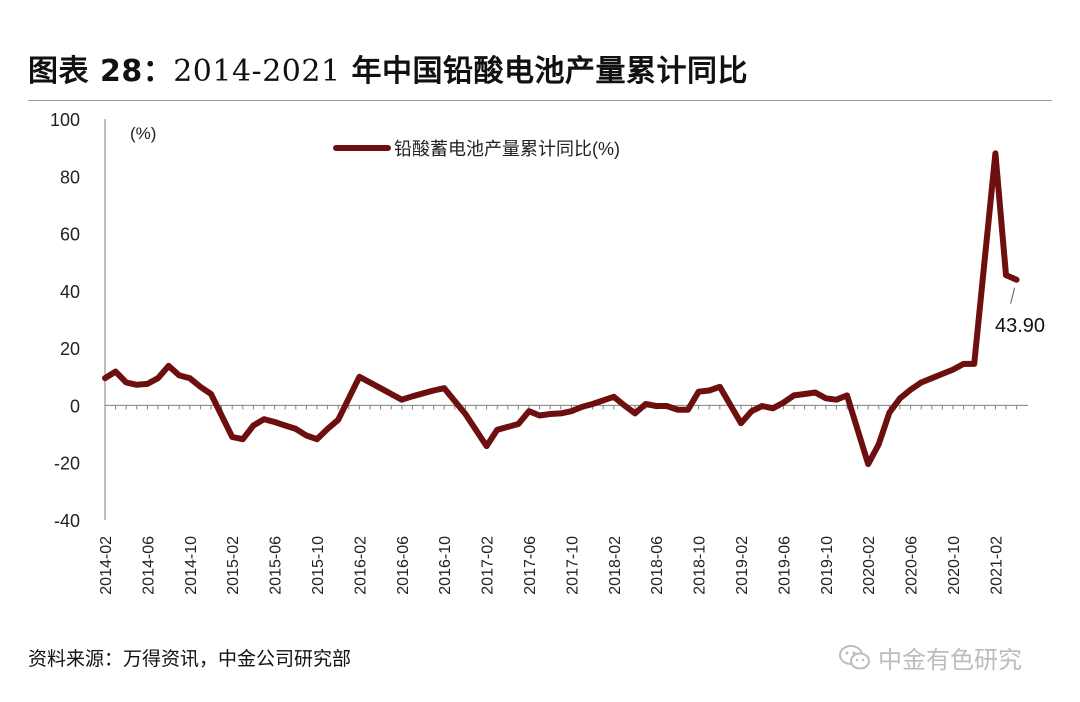  What do you see at coordinates (544, 71) in the screenshot?
I see `title-suffix: 年中国铅酸电池产量累计同比` at bounding box center [544, 71].